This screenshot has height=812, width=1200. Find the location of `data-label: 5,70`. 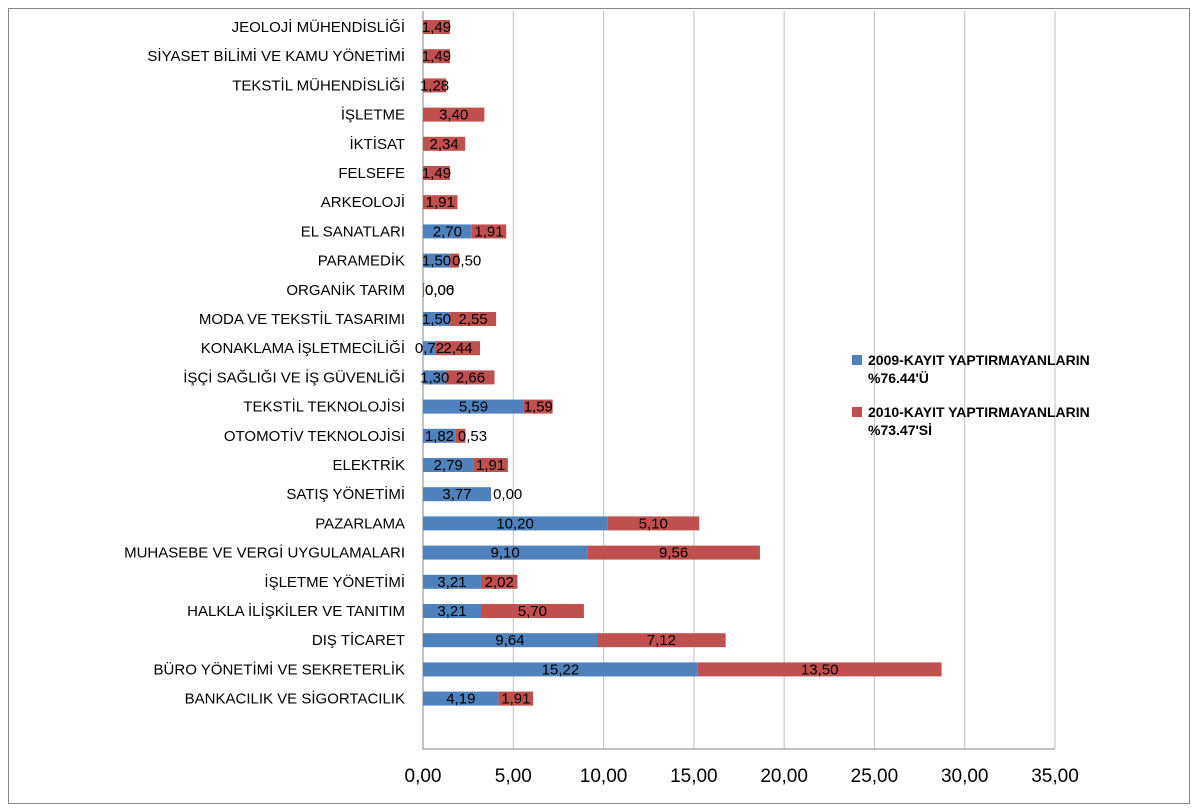

data-label: 5,70 is located at coordinates (532, 611).